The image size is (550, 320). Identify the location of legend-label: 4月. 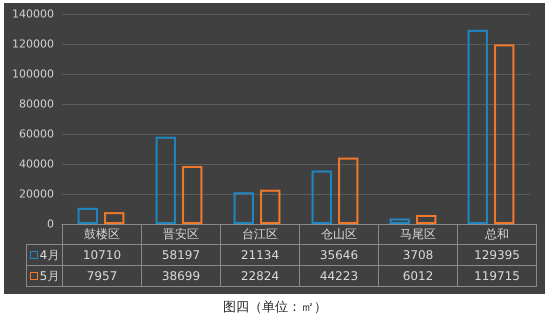
(50, 255).